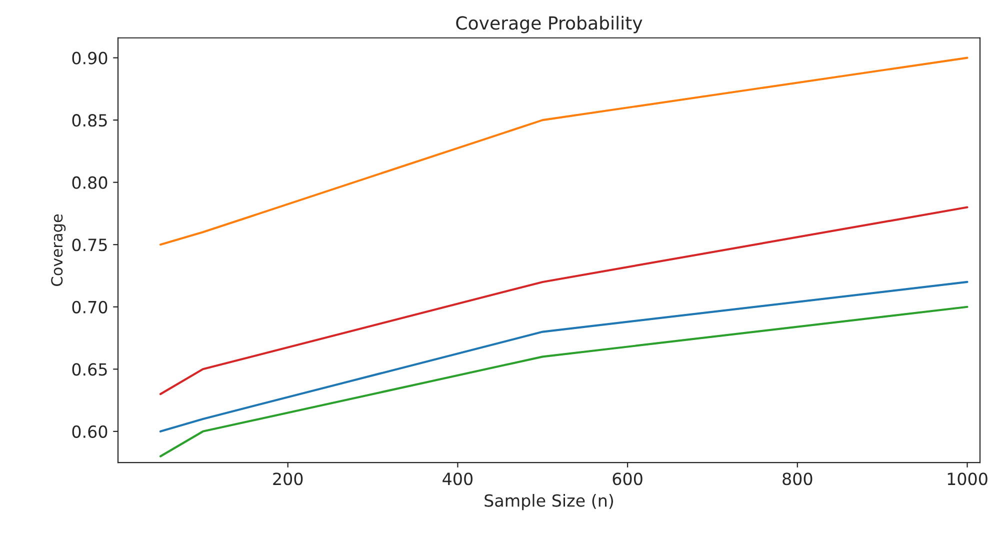 This screenshot has width=1000, height=541. Describe the element at coordinates (89, 369) in the screenshot. I see `y-tick-label: 0.65` at that location.